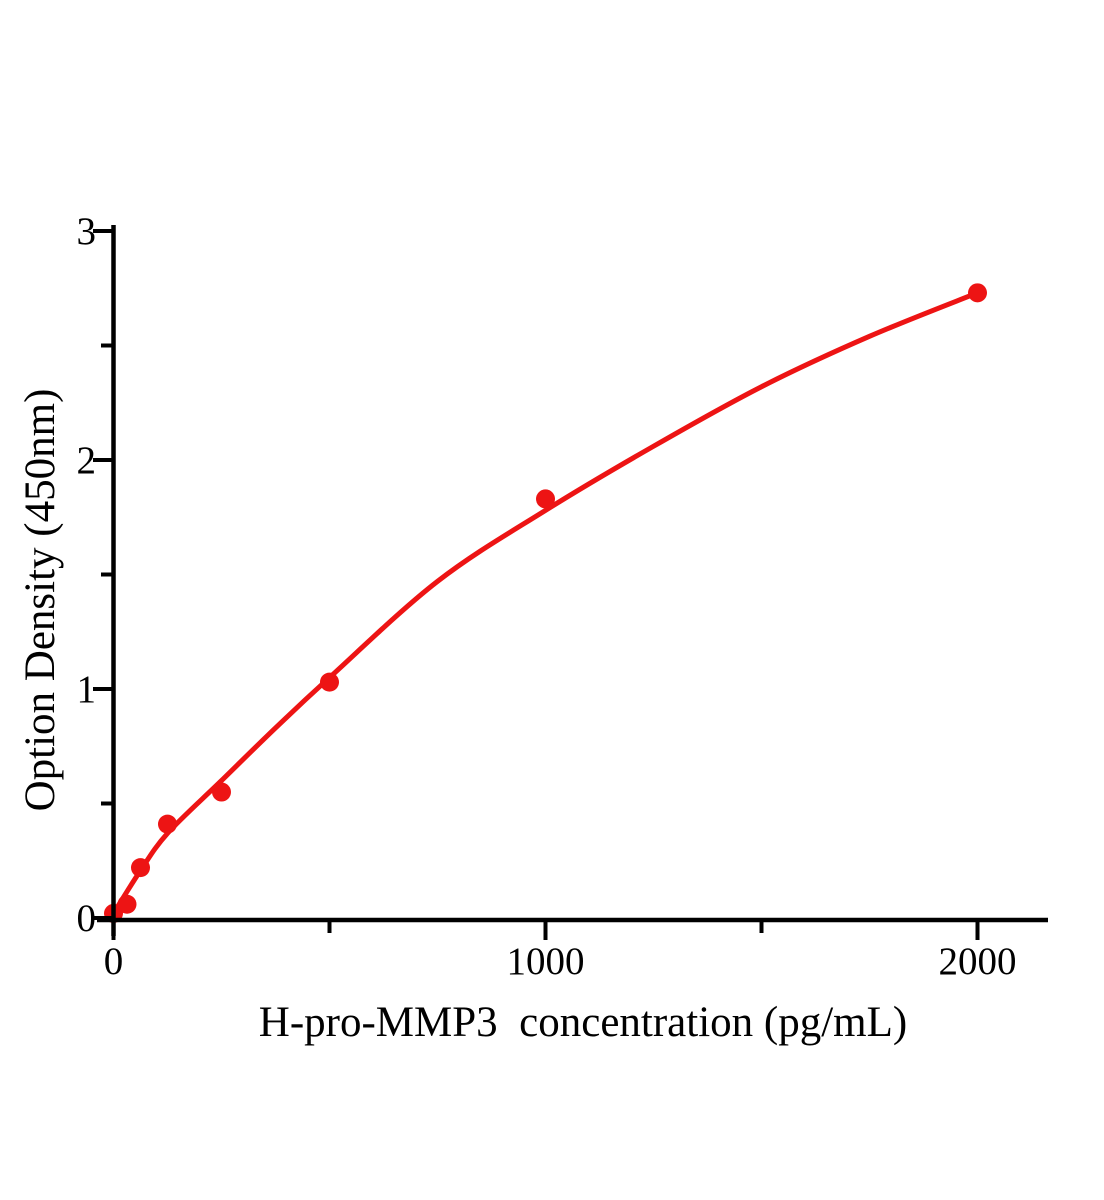 This screenshot has width=1104, height=1200. What do you see at coordinates (978, 961) in the screenshot?
I see `x-tick-label: 2000` at bounding box center [978, 961].